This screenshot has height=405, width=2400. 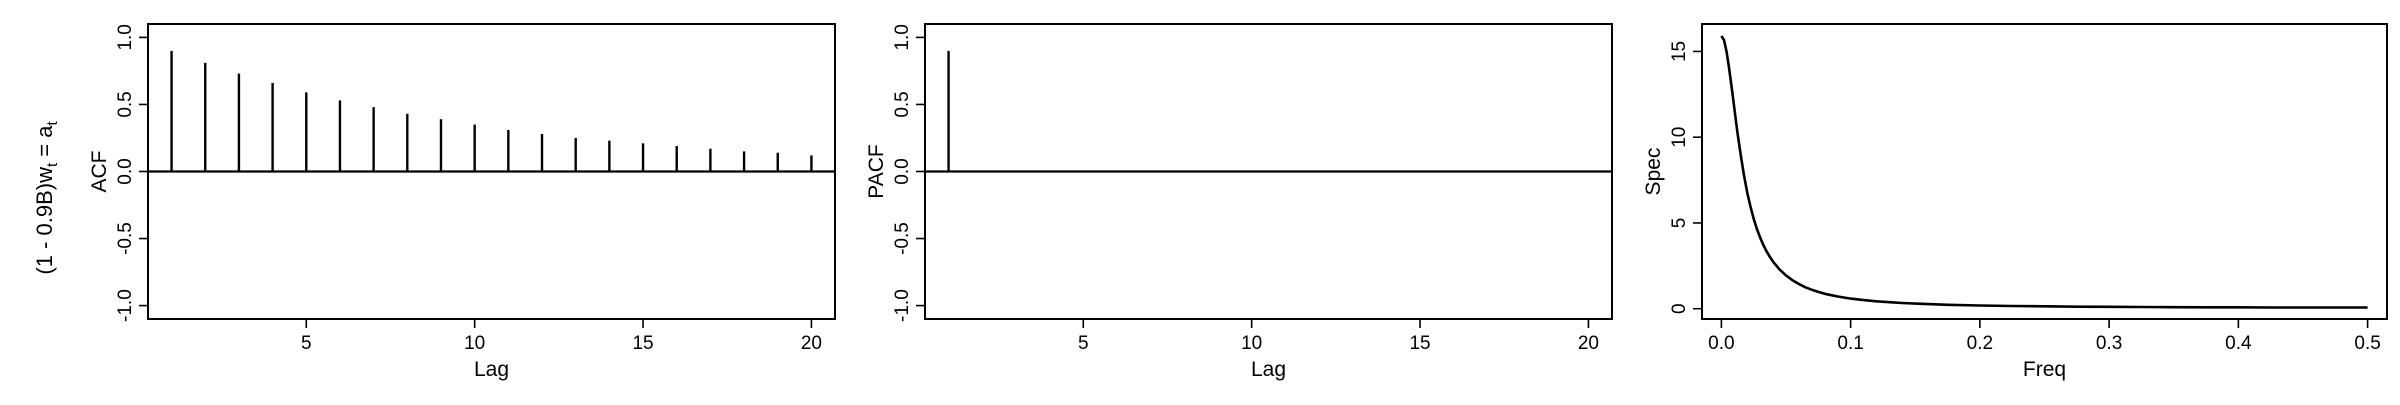 I want to click on row-label: (1 - 0.9B)wt = at, so click(x=42, y=200).